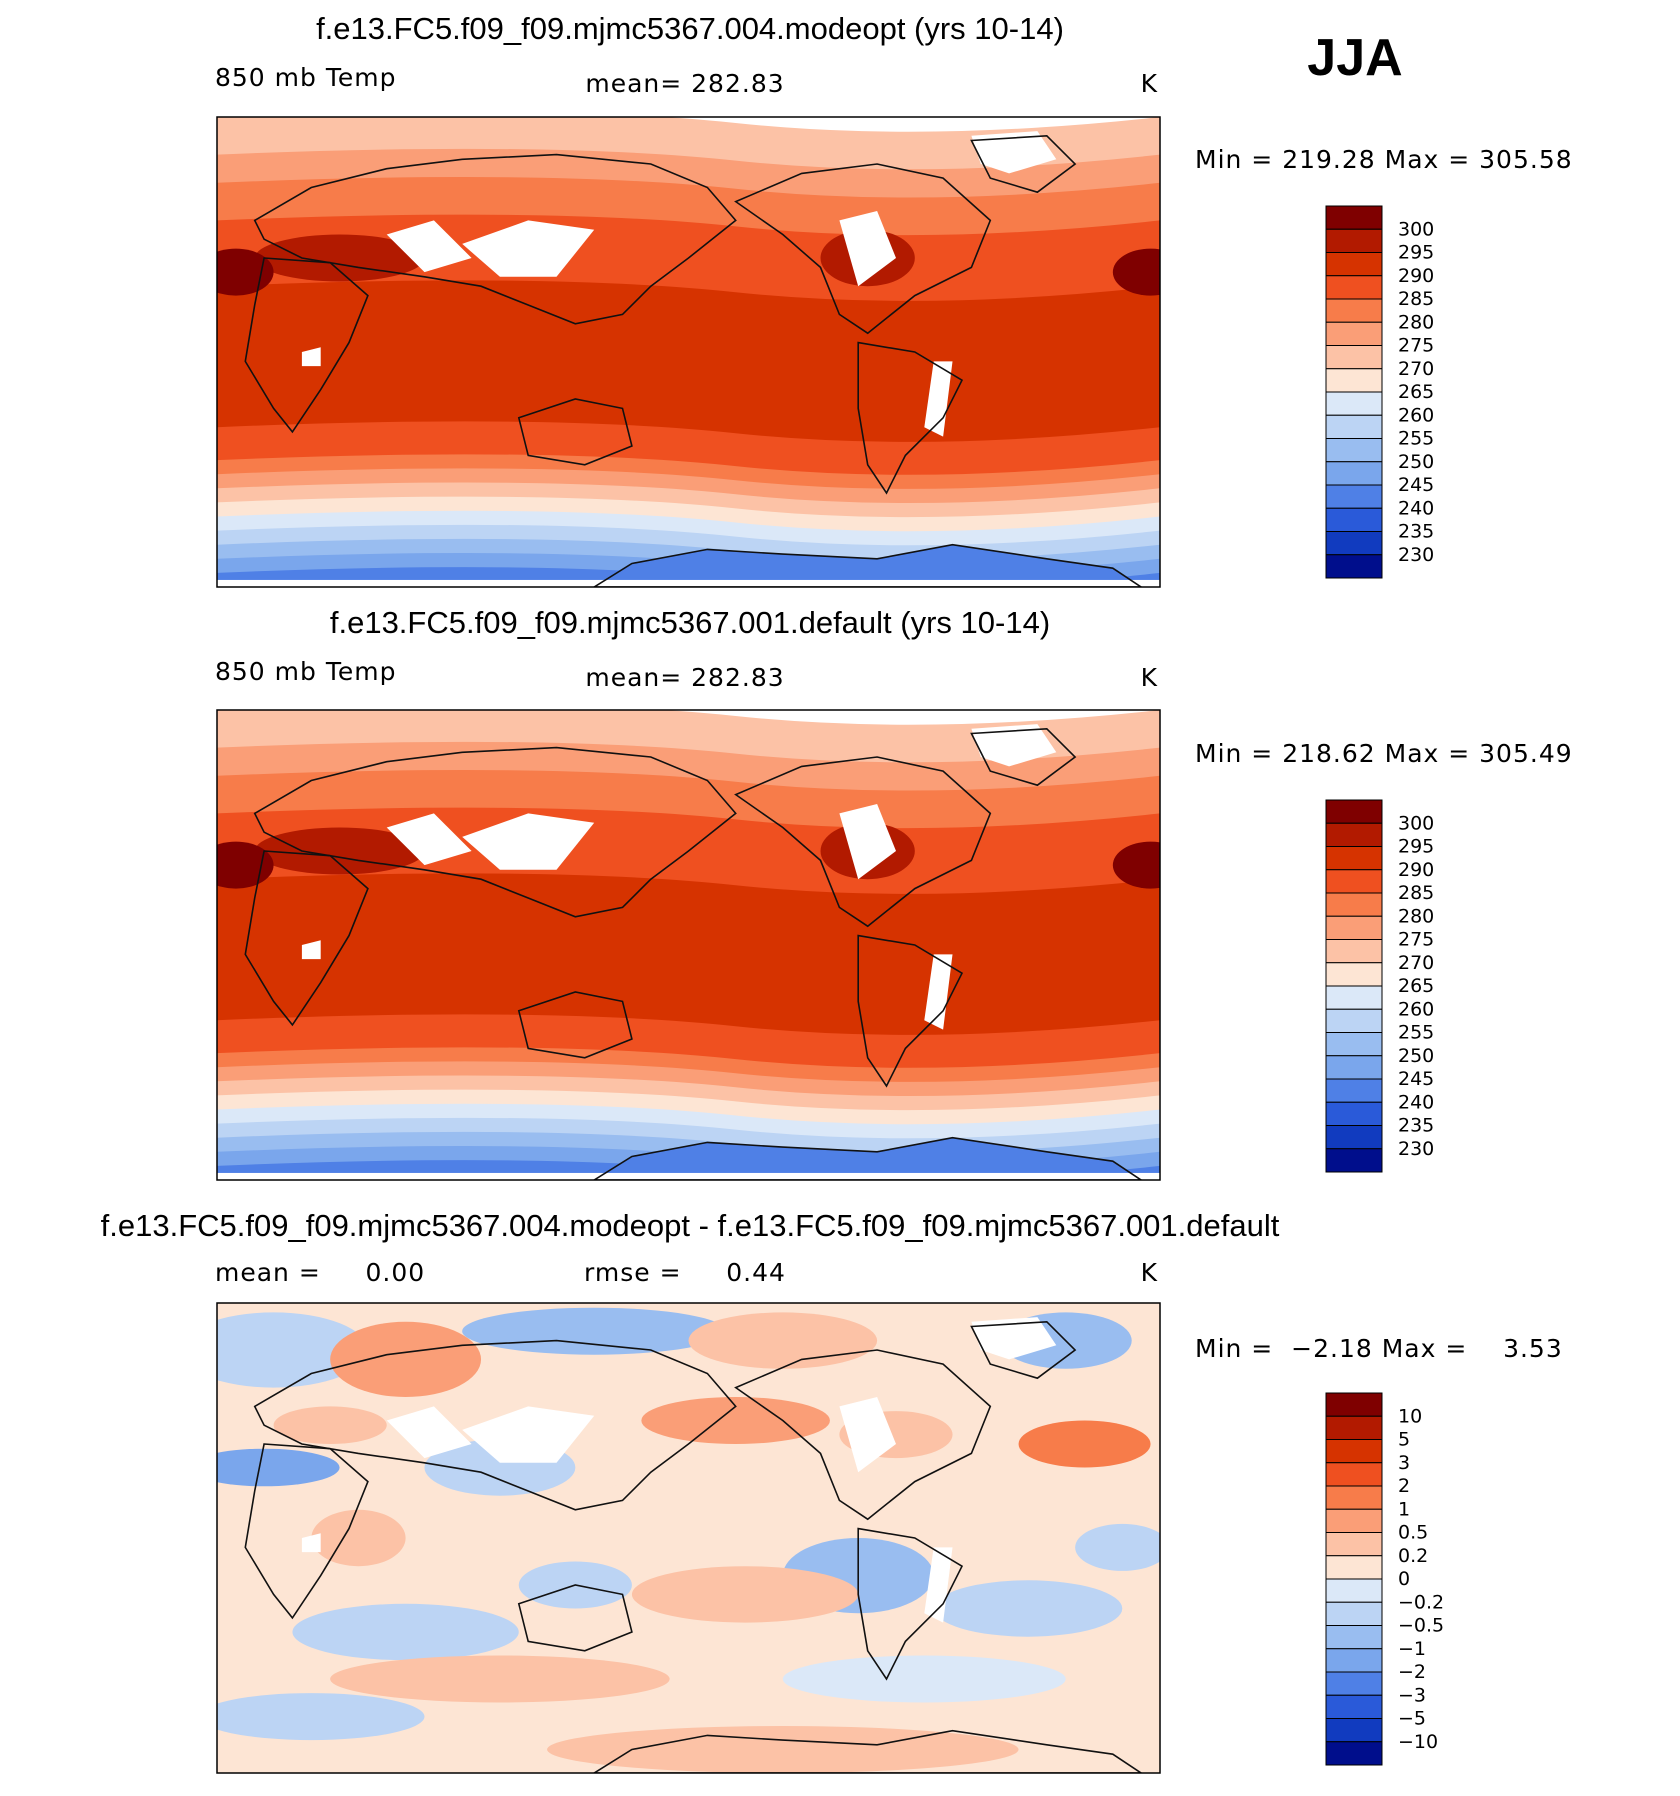 This screenshot has width=1680, height=1796. I want to click on colorbar-tick-label: 235, so click(1416, 532).